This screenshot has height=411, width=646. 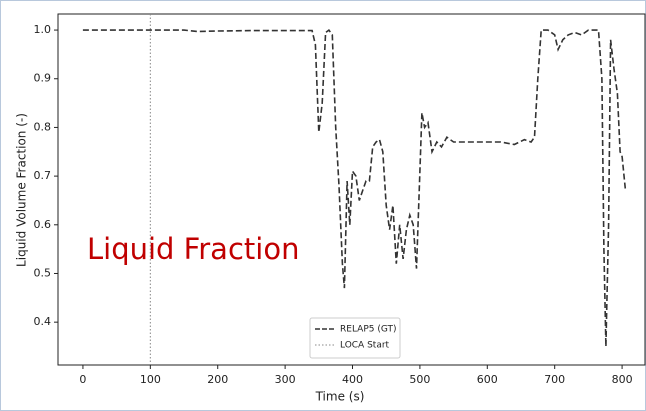 What do you see at coordinates (22, 190) in the screenshot?
I see `y-axis-label: Liquid Volume Fraction (-)` at bounding box center [22, 190].